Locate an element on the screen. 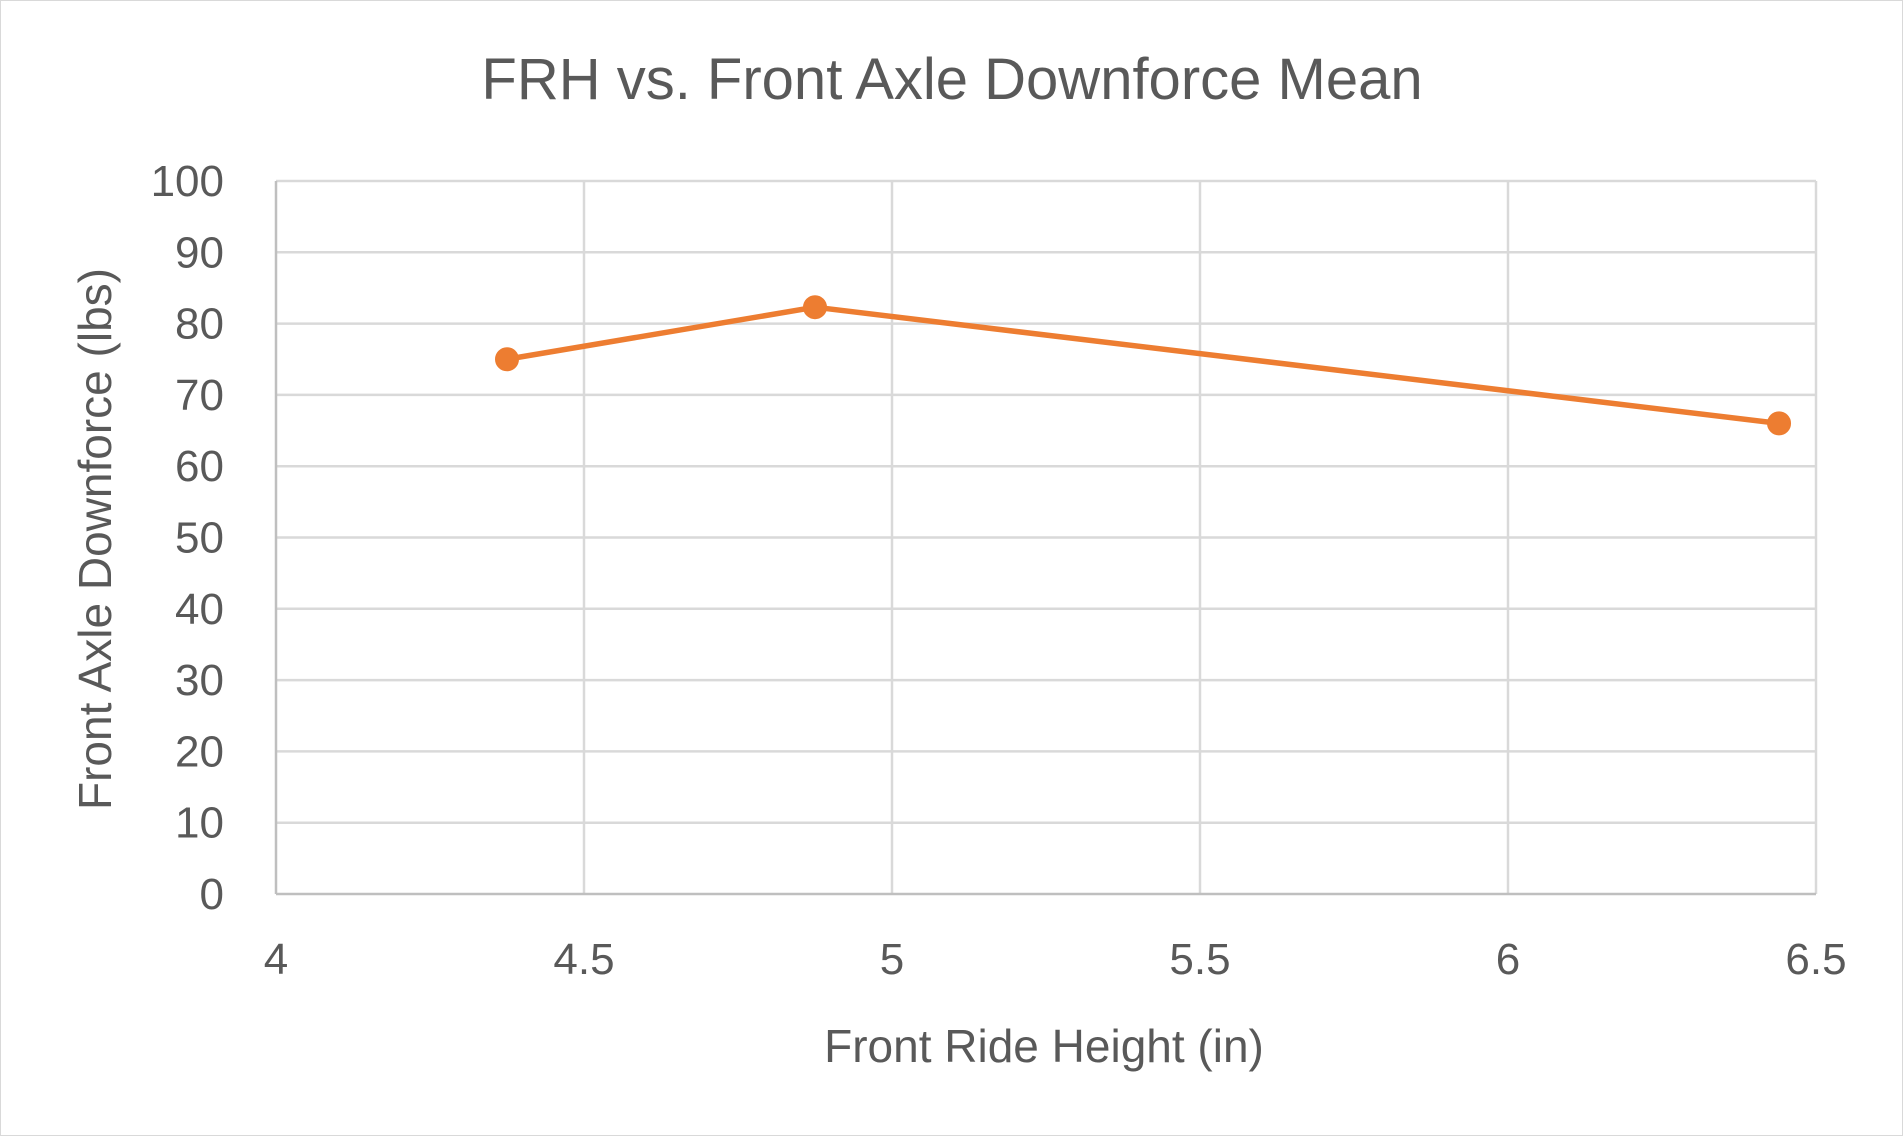 This screenshot has height=1136, width=1903. y-tick-label: 30 is located at coordinates (199, 680).